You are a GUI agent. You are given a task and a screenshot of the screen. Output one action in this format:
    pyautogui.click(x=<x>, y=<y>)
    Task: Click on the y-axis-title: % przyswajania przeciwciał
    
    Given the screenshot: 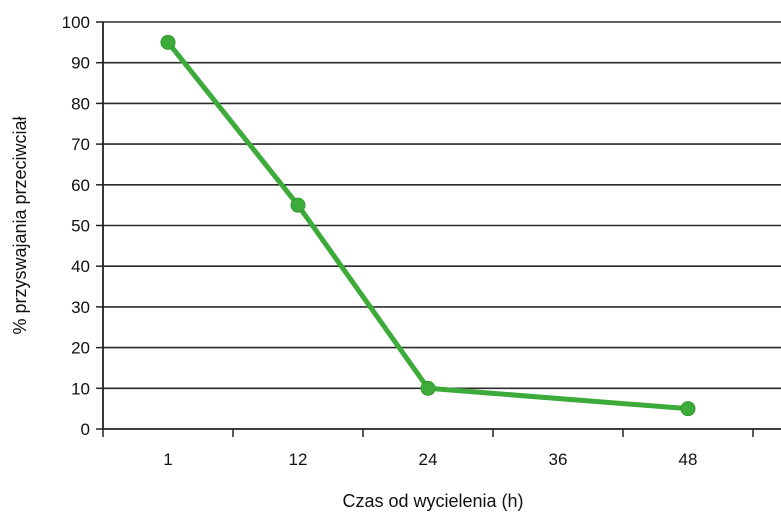 What is the action you would take?
    pyautogui.click(x=20, y=225)
    